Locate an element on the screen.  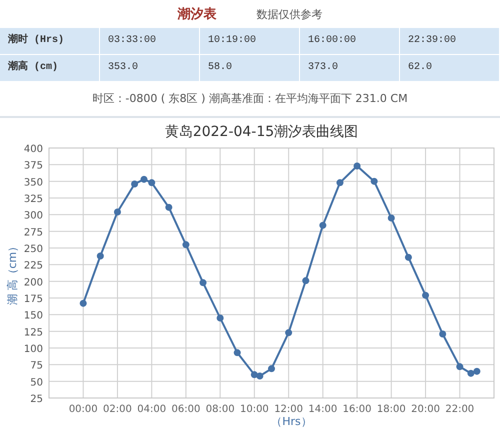
text: 58.0 is located at coordinates (250, 68).